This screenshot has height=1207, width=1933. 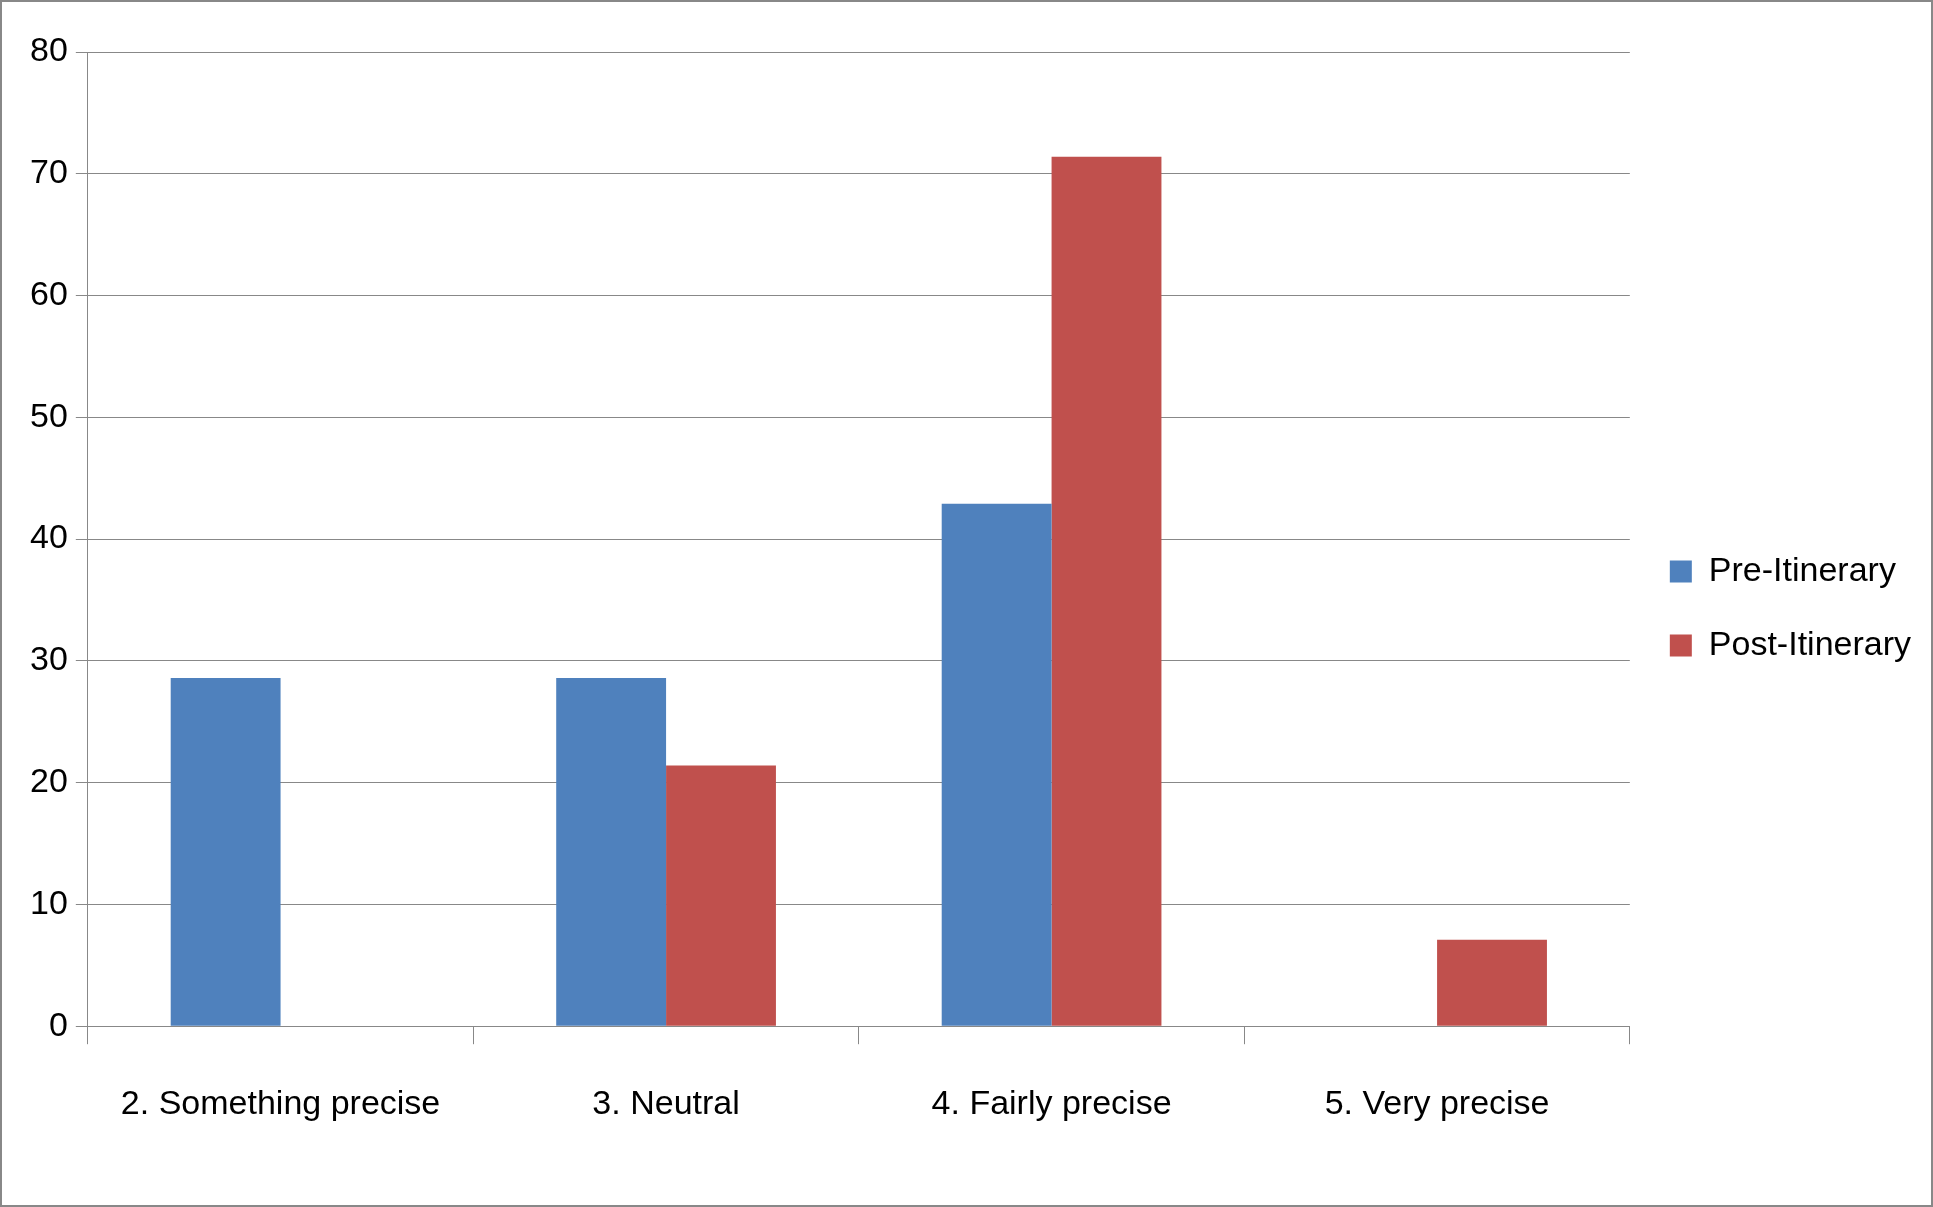 I want to click on y-tick-label: 70, so click(x=48, y=171).